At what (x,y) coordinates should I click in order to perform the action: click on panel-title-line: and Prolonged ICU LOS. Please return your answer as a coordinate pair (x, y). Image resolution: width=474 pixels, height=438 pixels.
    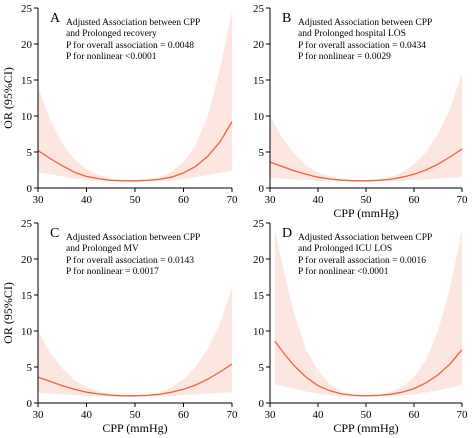
    Looking at the image, I should click on (345, 249).